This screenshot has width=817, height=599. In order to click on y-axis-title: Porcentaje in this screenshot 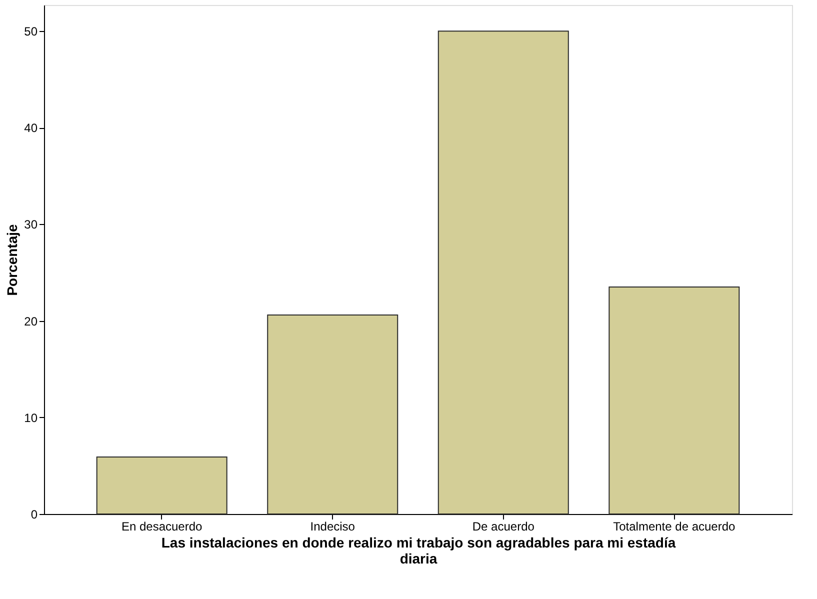, I will do `click(12, 260)`.